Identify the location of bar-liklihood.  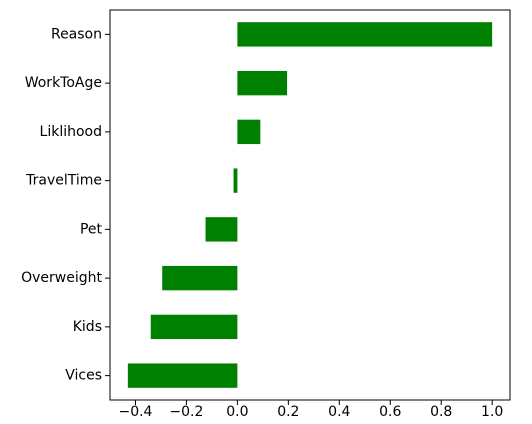
(249, 132).